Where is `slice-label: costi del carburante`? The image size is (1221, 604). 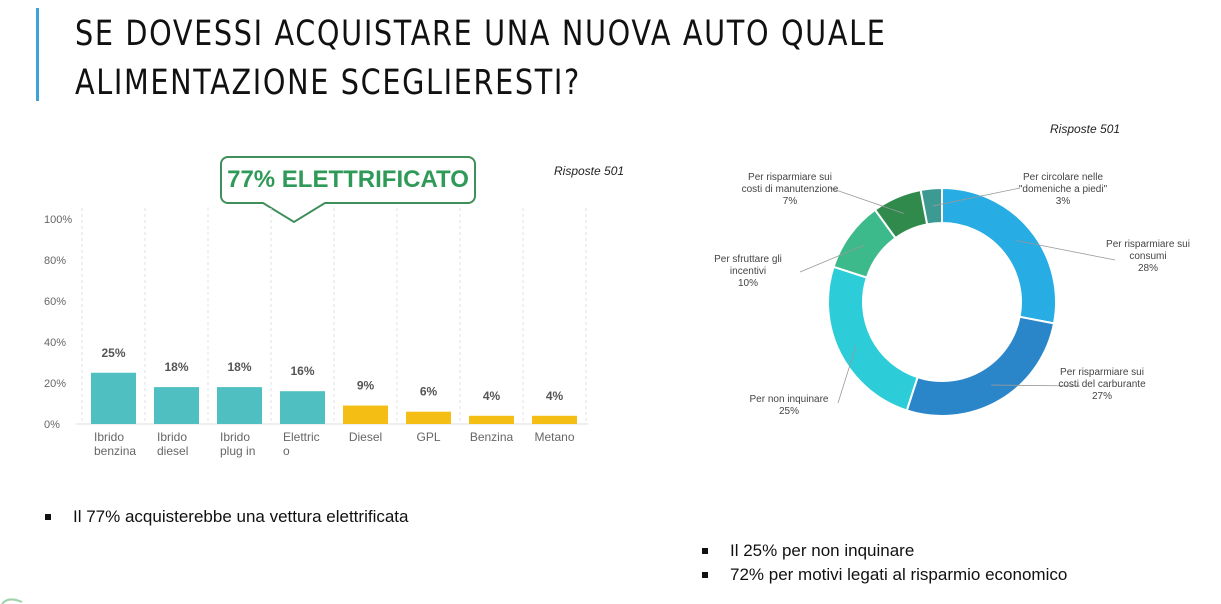
slice-label: costi del carburante is located at coordinates (1102, 384).